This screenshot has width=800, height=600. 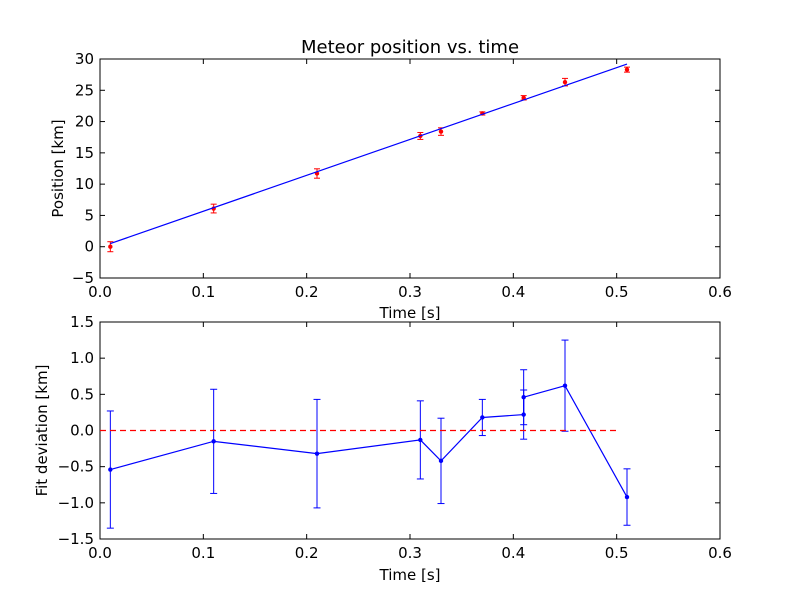 What do you see at coordinates (82, 358) in the screenshot?
I see `y-tick-label: 1.0` at bounding box center [82, 358].